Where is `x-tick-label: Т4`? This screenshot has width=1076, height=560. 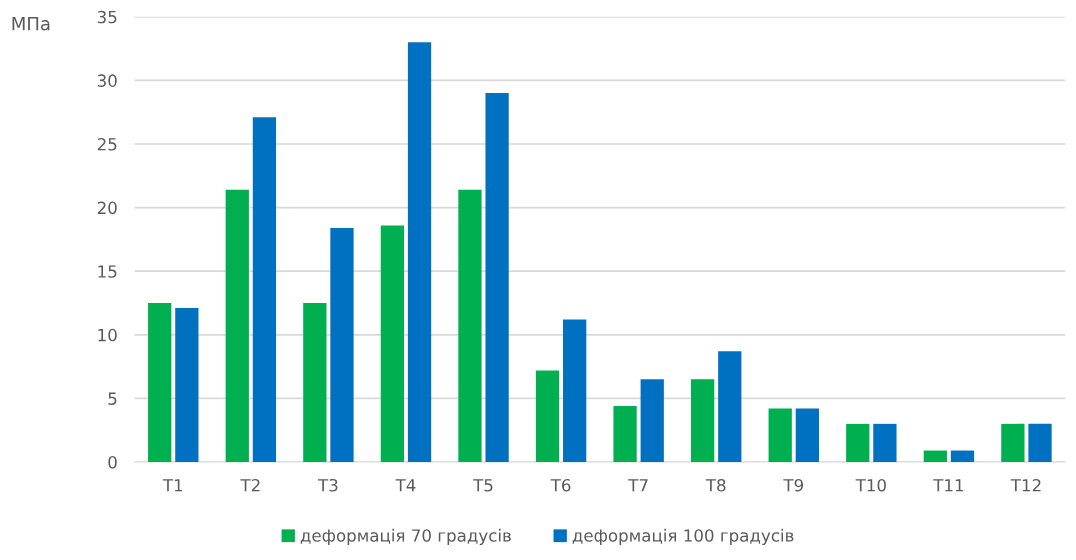 x-tick-label: Т4 is located at coordinates (405, 485).